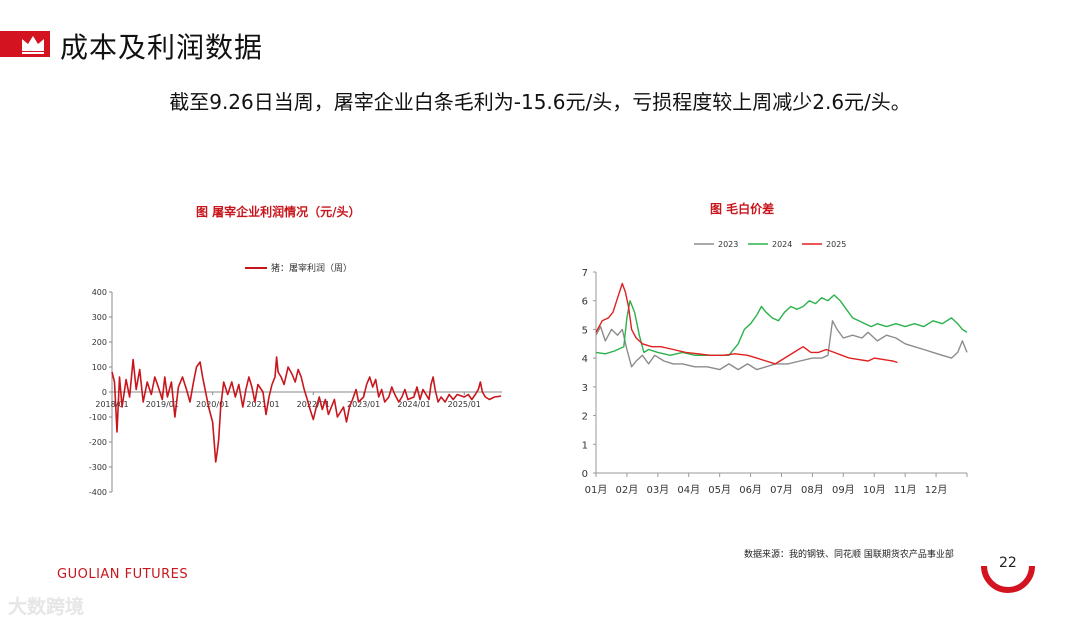 The image size is (1080, 627). I want to click on x-tick-label: 11月, so click(905, 490).